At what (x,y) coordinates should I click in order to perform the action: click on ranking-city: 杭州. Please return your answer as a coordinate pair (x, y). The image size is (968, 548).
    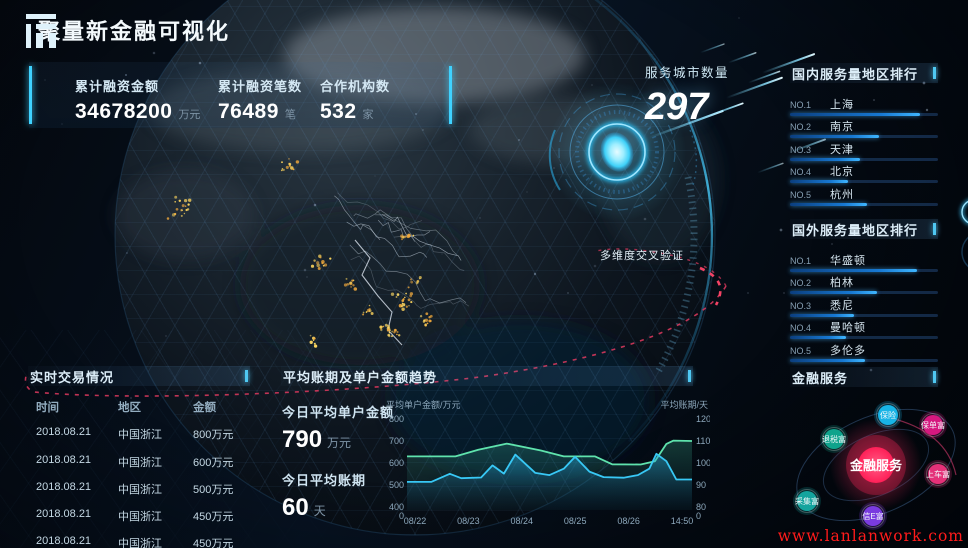
    Looking at the image, I should click on (842, 194).